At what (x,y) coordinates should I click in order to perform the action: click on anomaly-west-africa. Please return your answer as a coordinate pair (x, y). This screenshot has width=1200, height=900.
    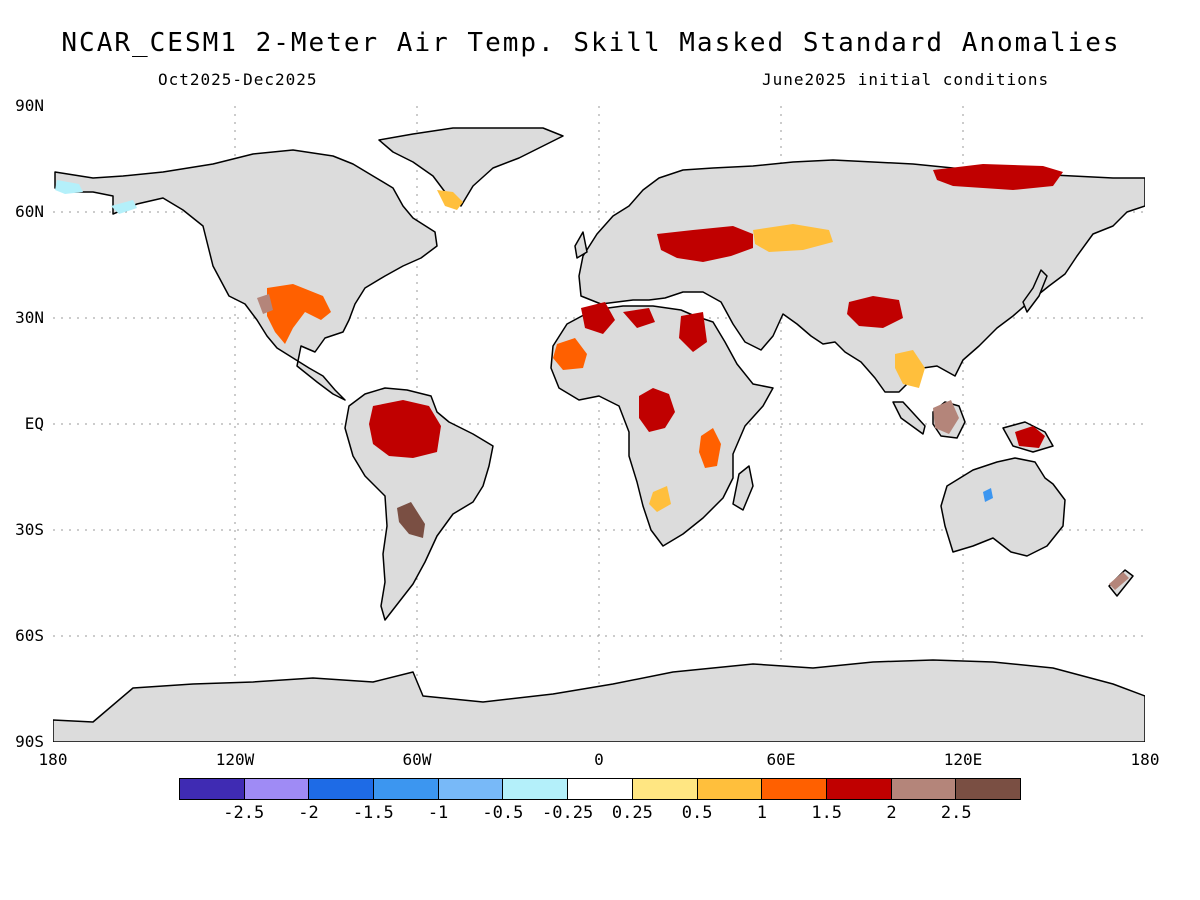
    Looking at the image, I should click on (570, 354).